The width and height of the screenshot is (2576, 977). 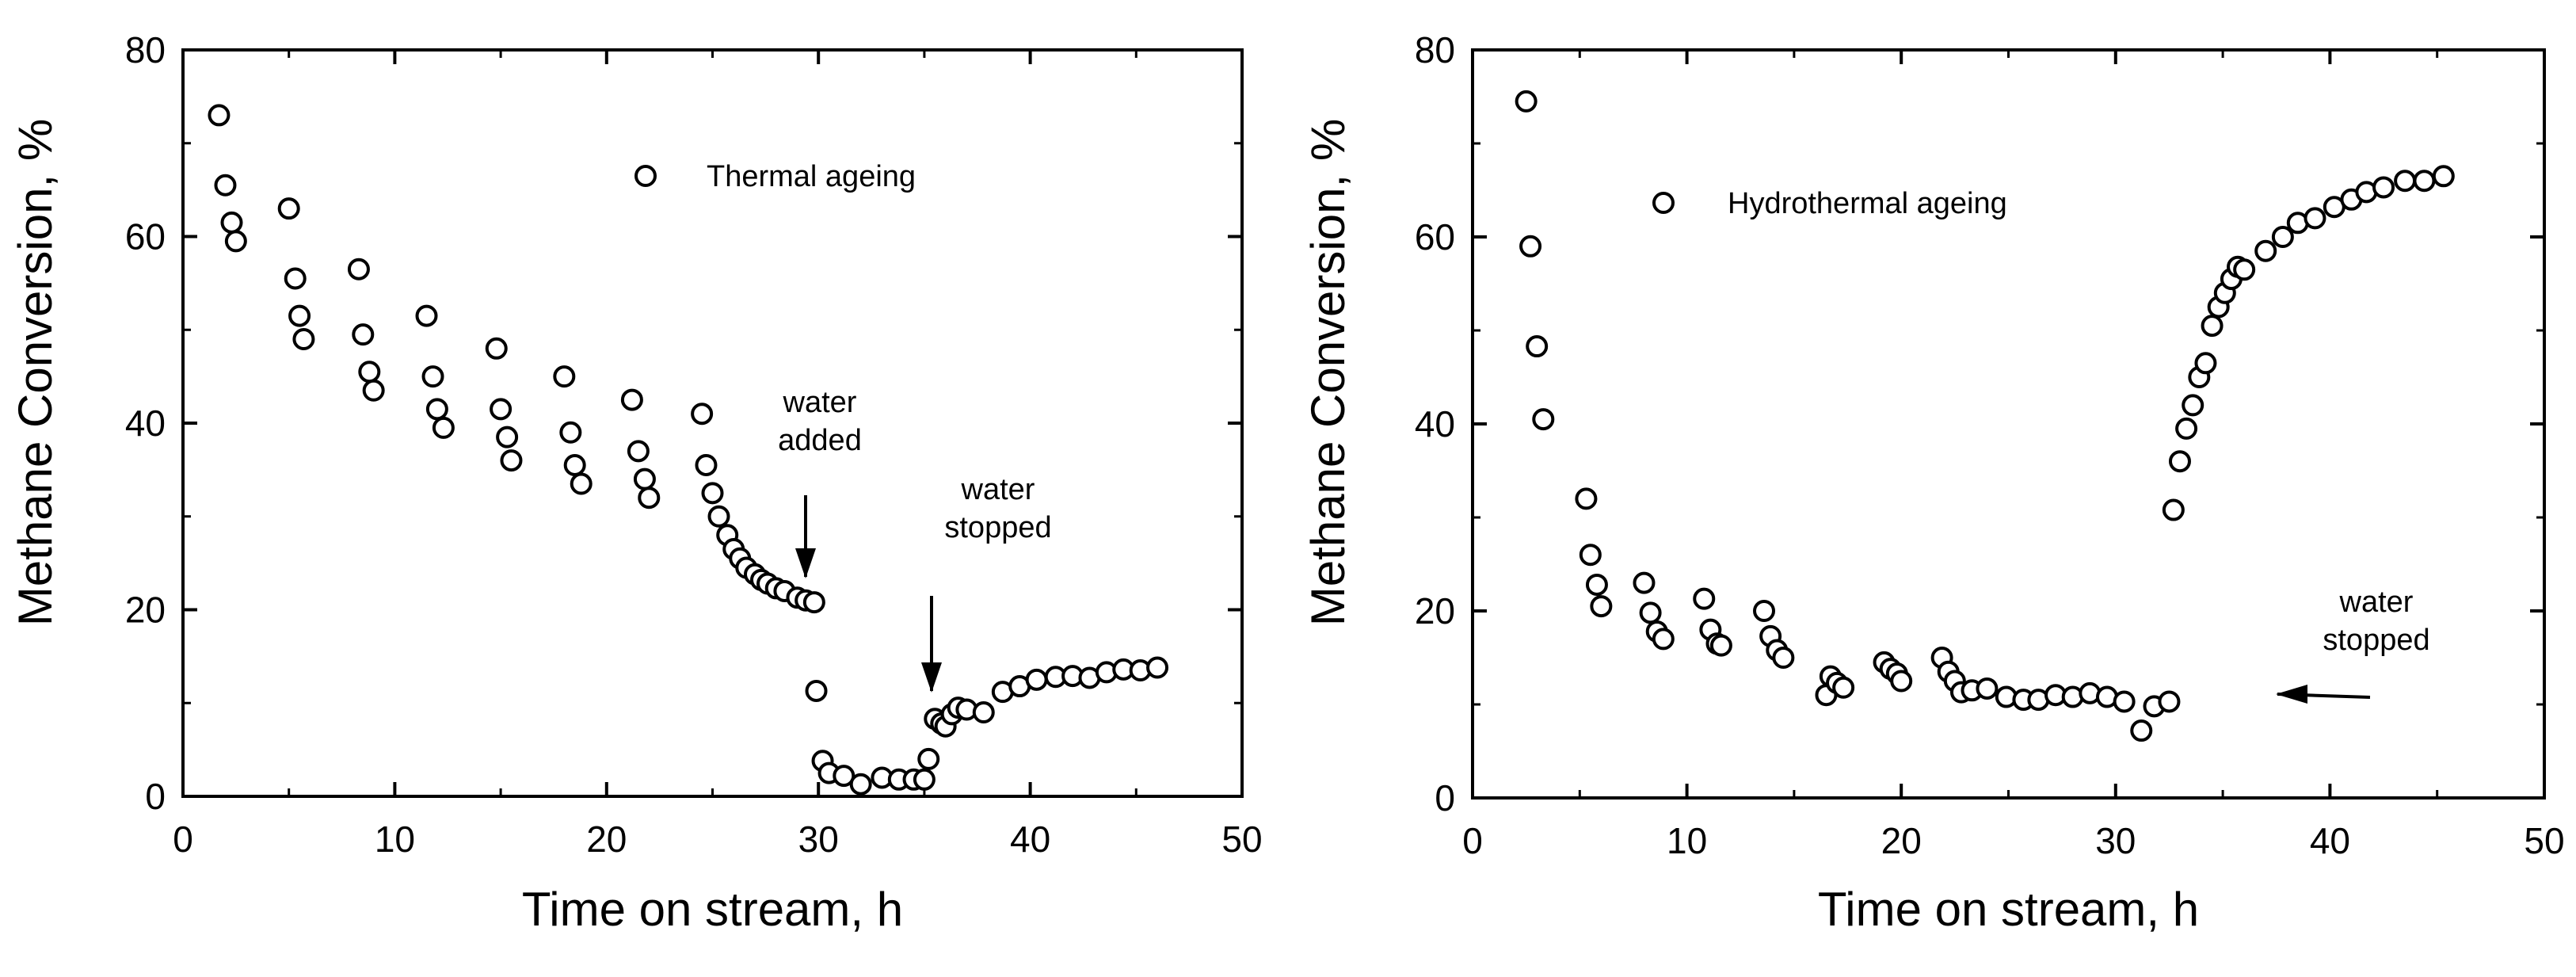 I want to click on y-axis-label: Methane Conversion, %, so click(x=35, y=372).